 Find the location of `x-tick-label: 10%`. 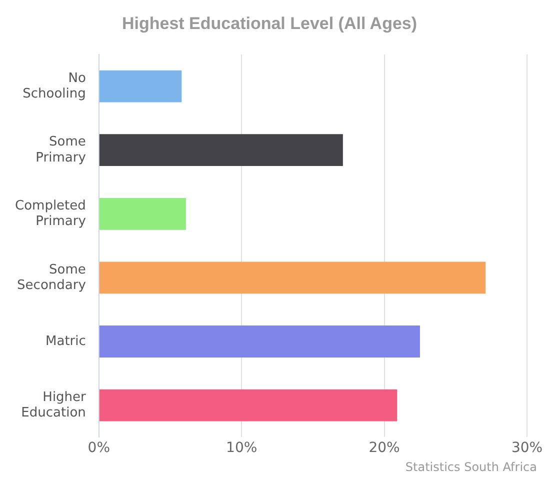

x-tick-label: 10% is located at coordinates (242, 448).